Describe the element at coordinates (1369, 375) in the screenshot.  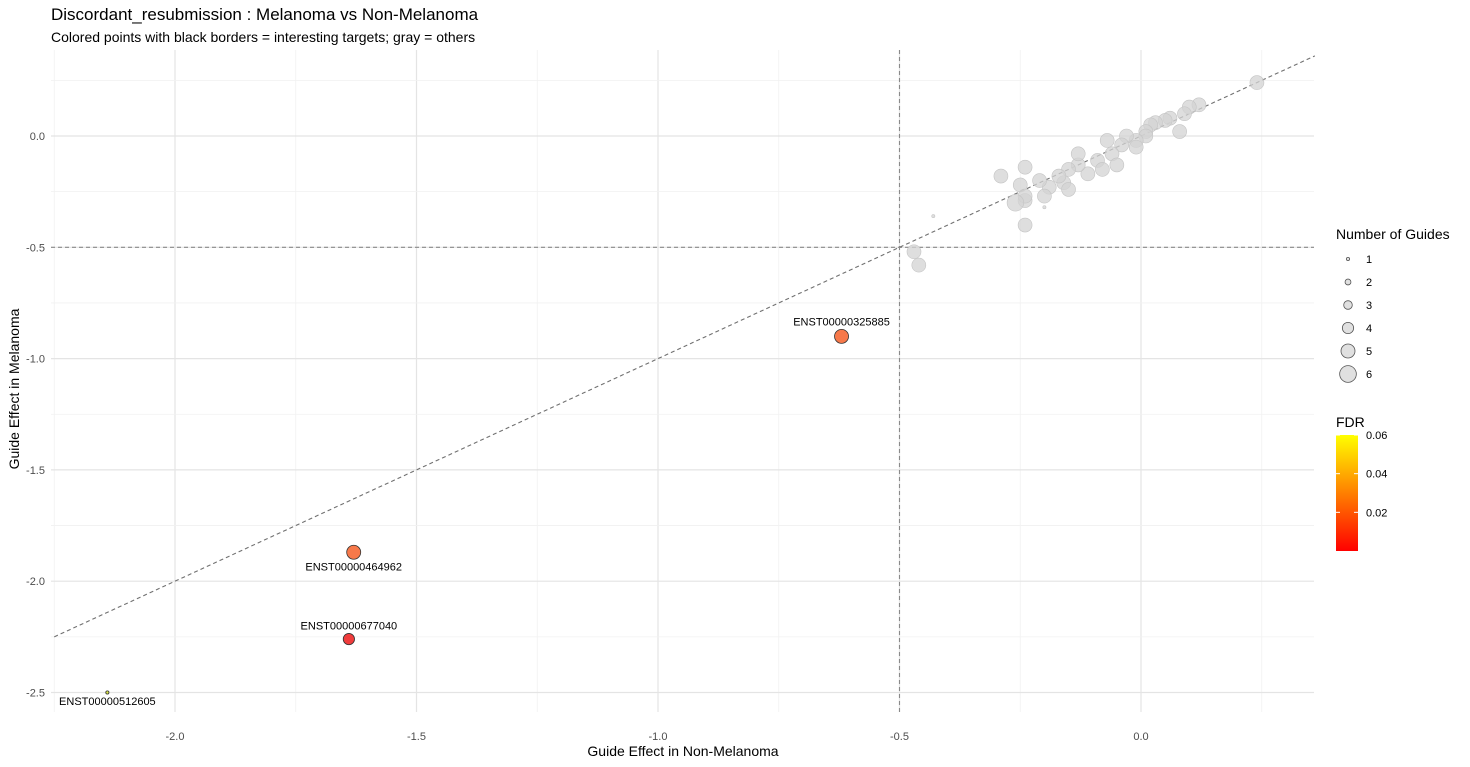
I see `size-legend-label: 6` at that location.